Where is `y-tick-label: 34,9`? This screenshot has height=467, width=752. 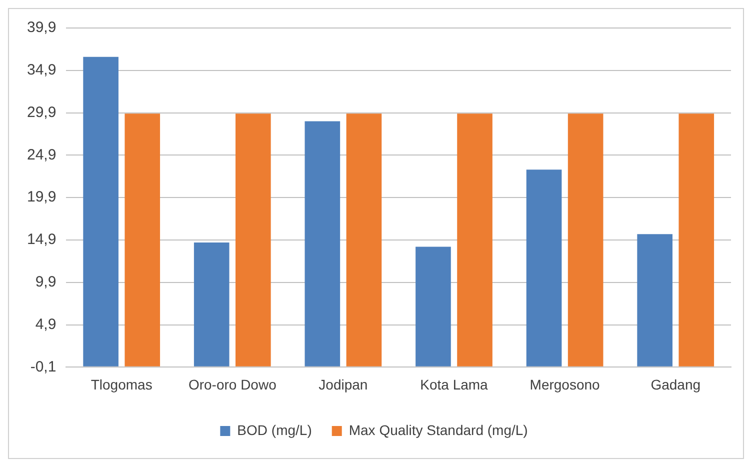
y-tick-label: 34,9 is located at coordinates (41, 70).